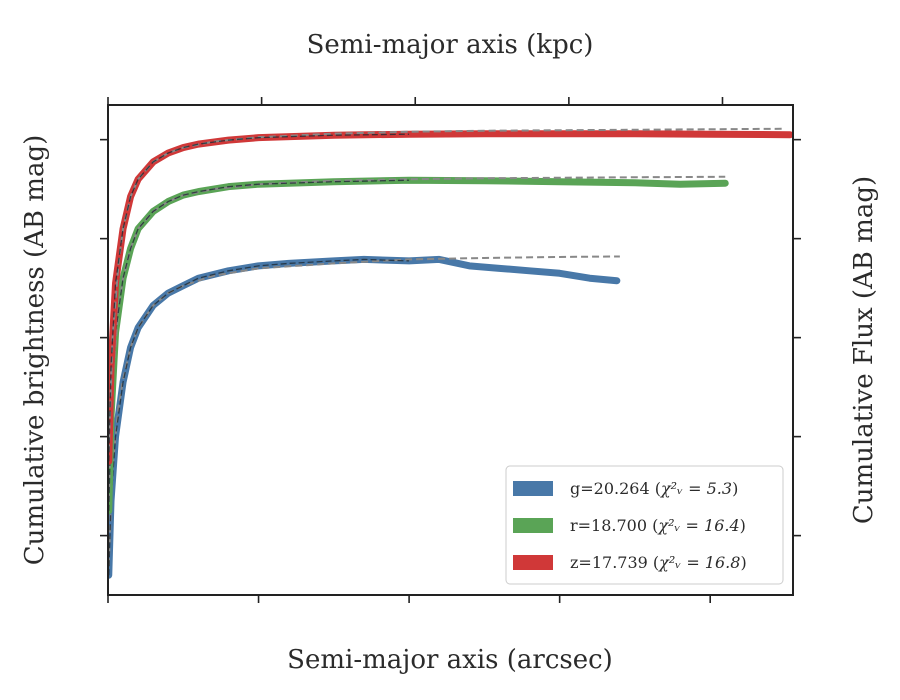 The width and height of the screenshot is (900, 700). I want to click on top-x-axis-title: Semi-major axis (kpc), so click(450, 45).